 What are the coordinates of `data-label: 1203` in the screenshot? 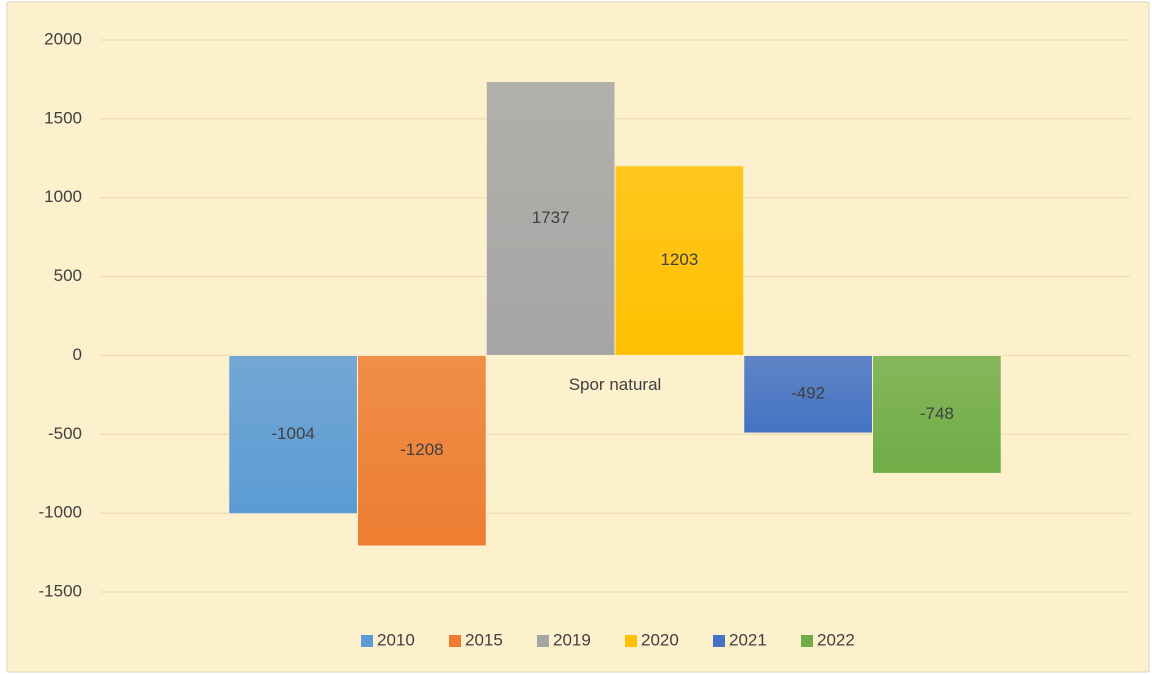 It's located at (679, 259).